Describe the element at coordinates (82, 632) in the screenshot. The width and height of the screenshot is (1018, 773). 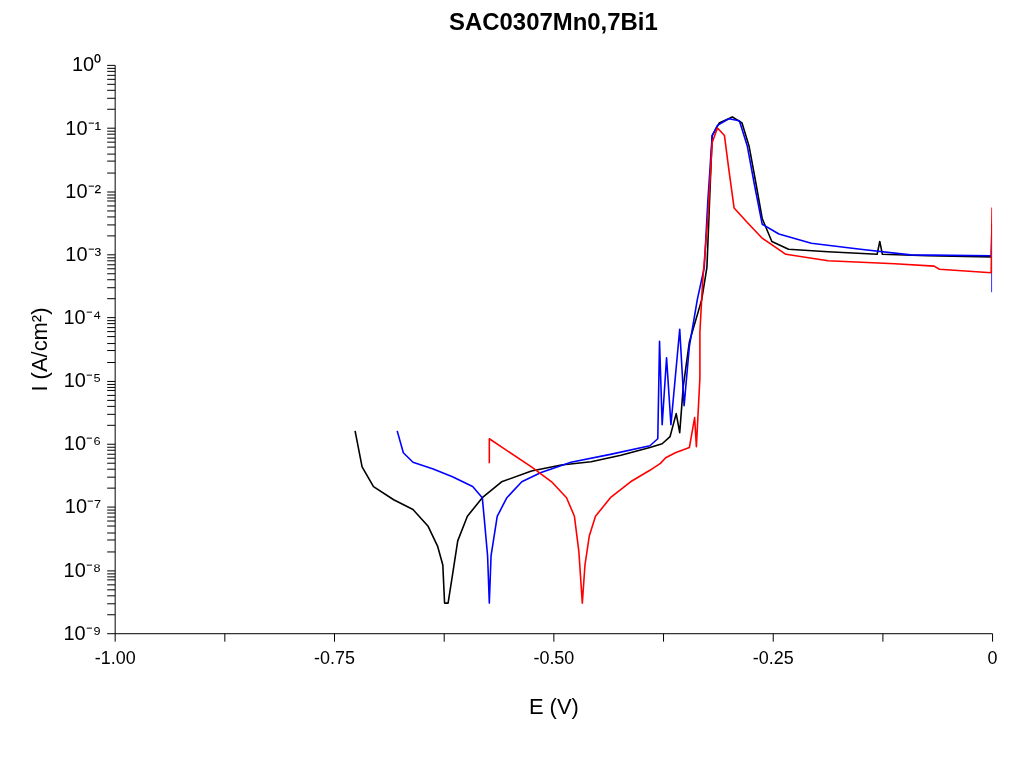
I see `y-tick-label: 10⁻⁹` at that location.